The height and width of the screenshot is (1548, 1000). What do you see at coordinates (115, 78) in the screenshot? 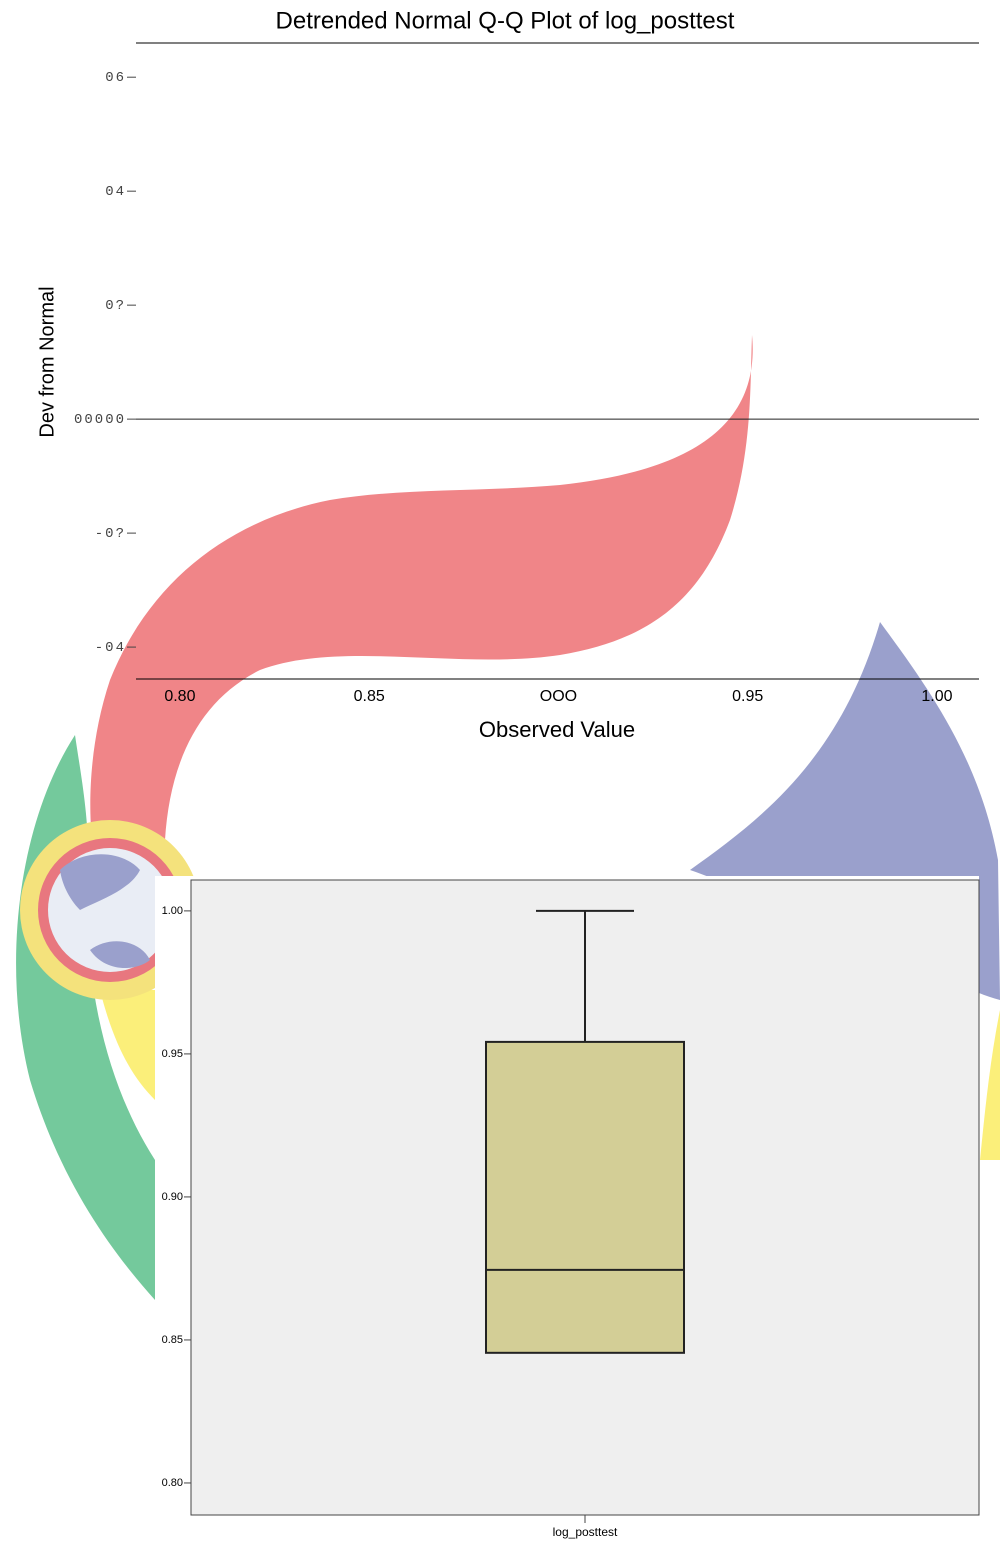
I see `y-tick-label: 06` at bounding box center [115, 78].